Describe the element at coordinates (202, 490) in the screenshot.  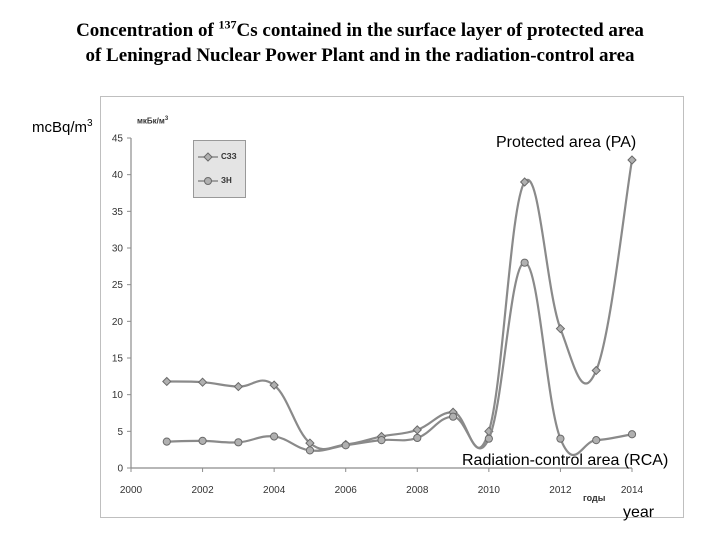
I see `x-tick-label: 2002` at that location.